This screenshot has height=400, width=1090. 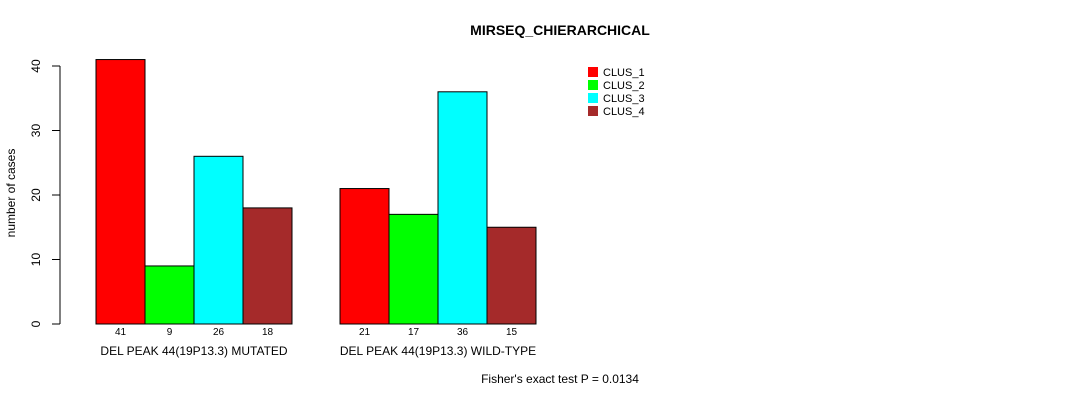 What do you see at coordinates (560, 379) in the screenshot?
I see `fisher-test-footnote: Fisher's exact test P = 0.0134` at bounding box center [560, 379].